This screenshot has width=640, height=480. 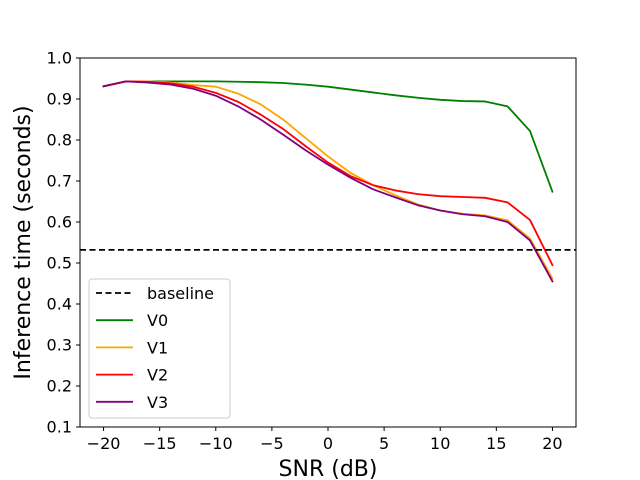 What do you see at coordinates (59, 263) in the screenshot?
I see `y-tick-label: 0.5` at bounding box center [59, 263].